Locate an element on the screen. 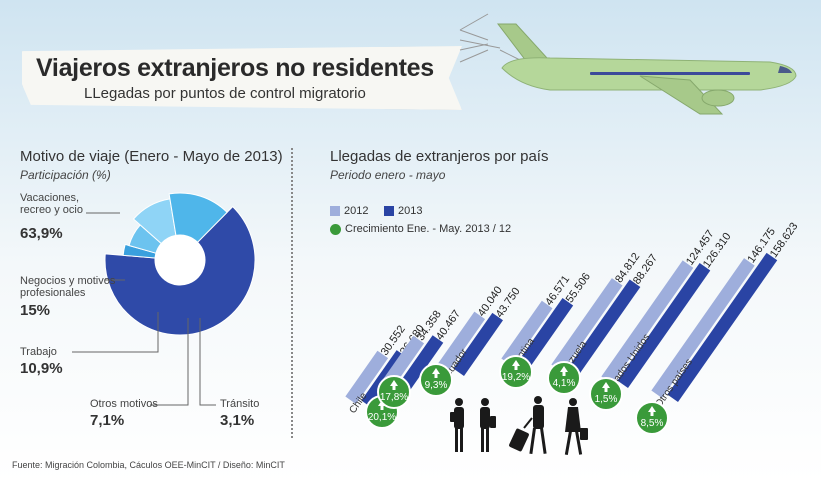  legend-label-2013: 2013 is located at coordinates (410, 211).